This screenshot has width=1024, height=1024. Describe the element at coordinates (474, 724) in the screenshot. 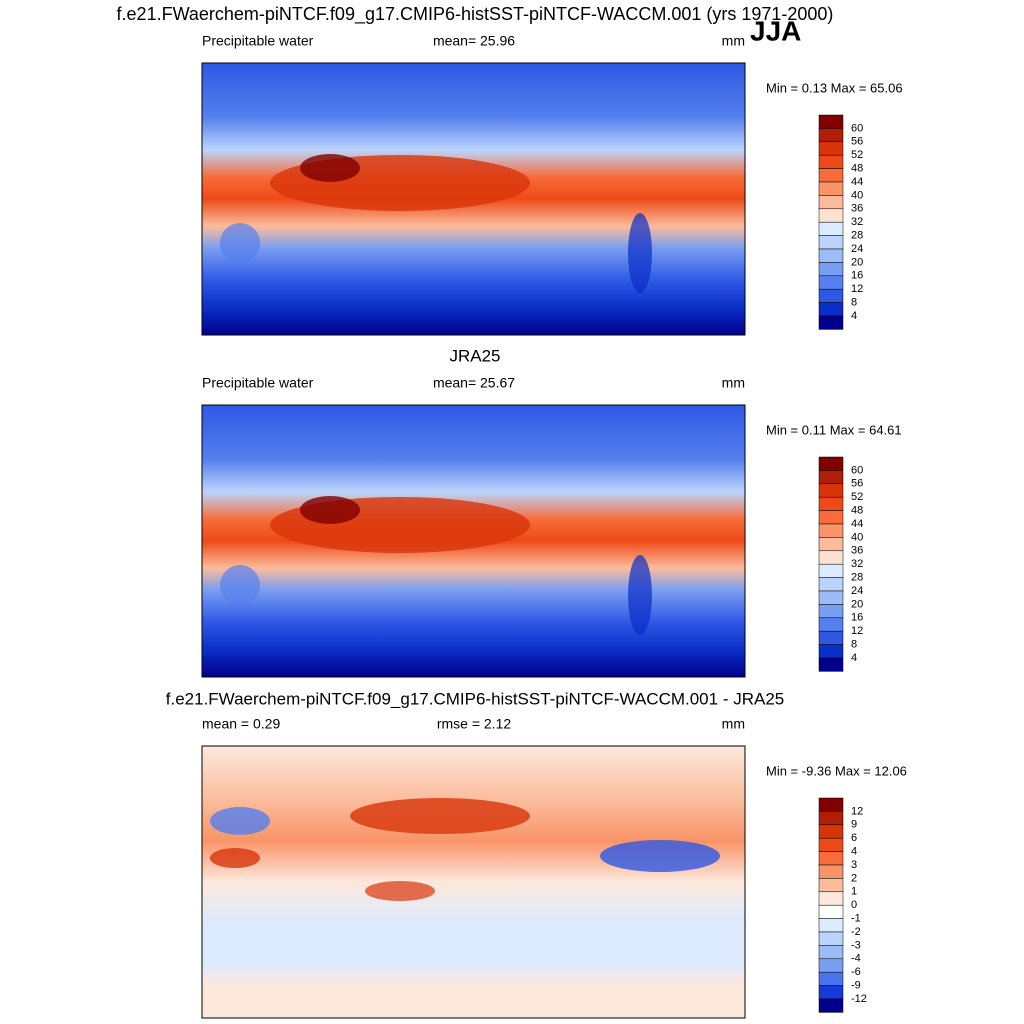

I see `panel-center-label: rmse = 2.12` at that location.